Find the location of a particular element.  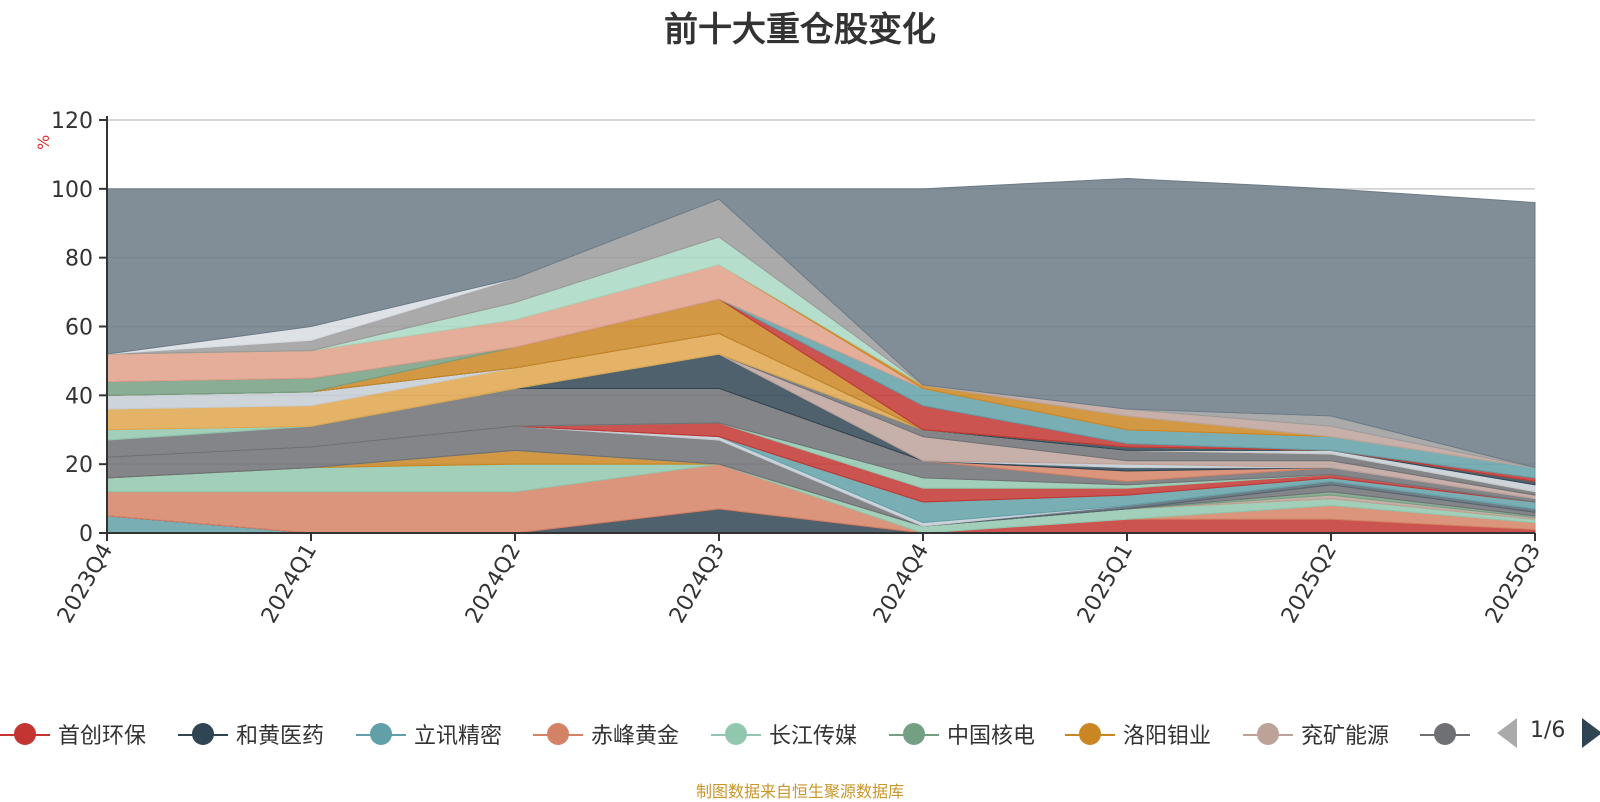

legend-label: 长江传媒 is located at coordinates (813, 736).